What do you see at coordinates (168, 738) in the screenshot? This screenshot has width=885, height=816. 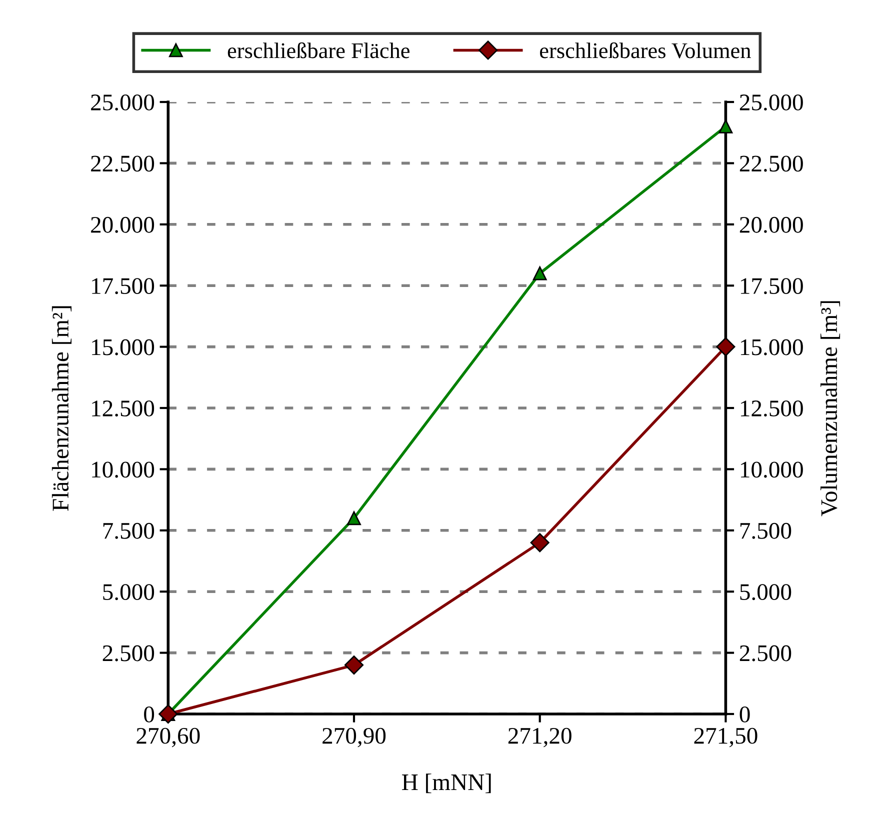 I see `x-tick-label: 270,60` at bounding box center [168, 738].